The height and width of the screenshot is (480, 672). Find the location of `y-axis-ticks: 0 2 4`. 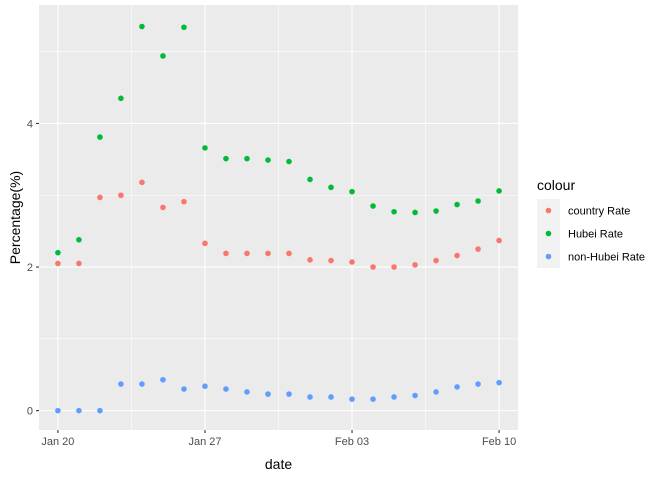

y-axis-ticks: 0 2 4 is located at coordinates (33, 268).